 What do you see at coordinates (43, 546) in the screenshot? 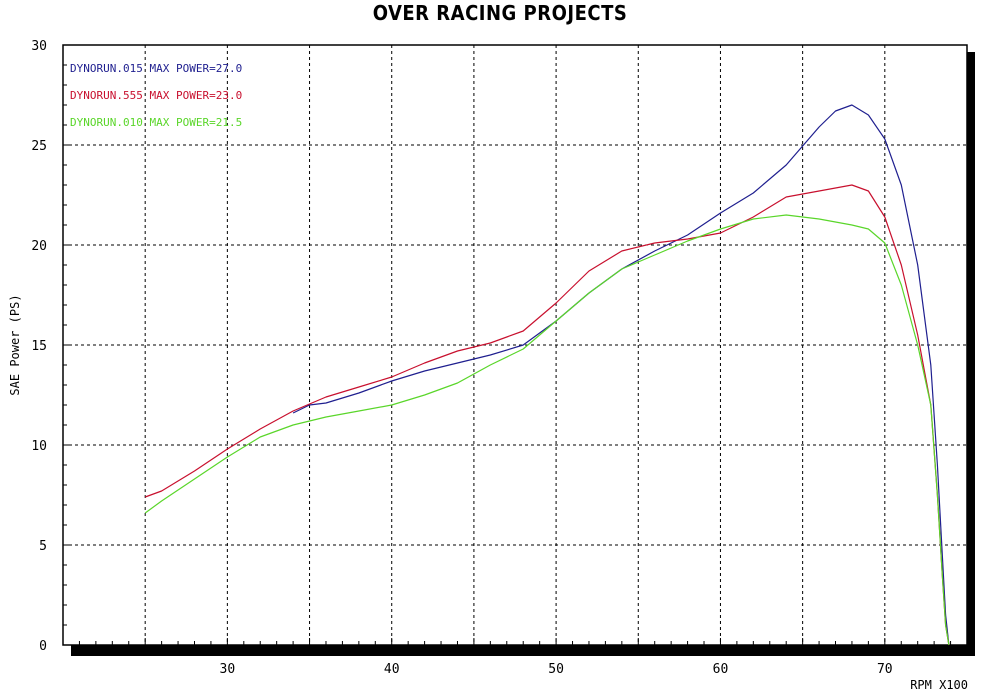
I see `y-tick-label: 5` at bounding box center [43, 546].